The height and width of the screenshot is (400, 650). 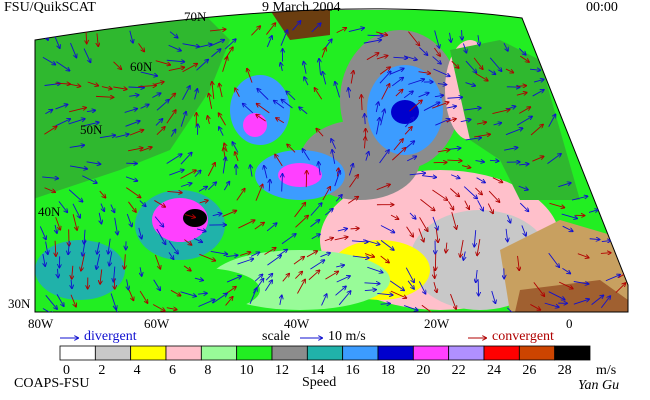 What do you see at coordinates (388, 370) in the screenshot?
I see `colorbar-tick-label: 18` at bounding box center [388, 370].